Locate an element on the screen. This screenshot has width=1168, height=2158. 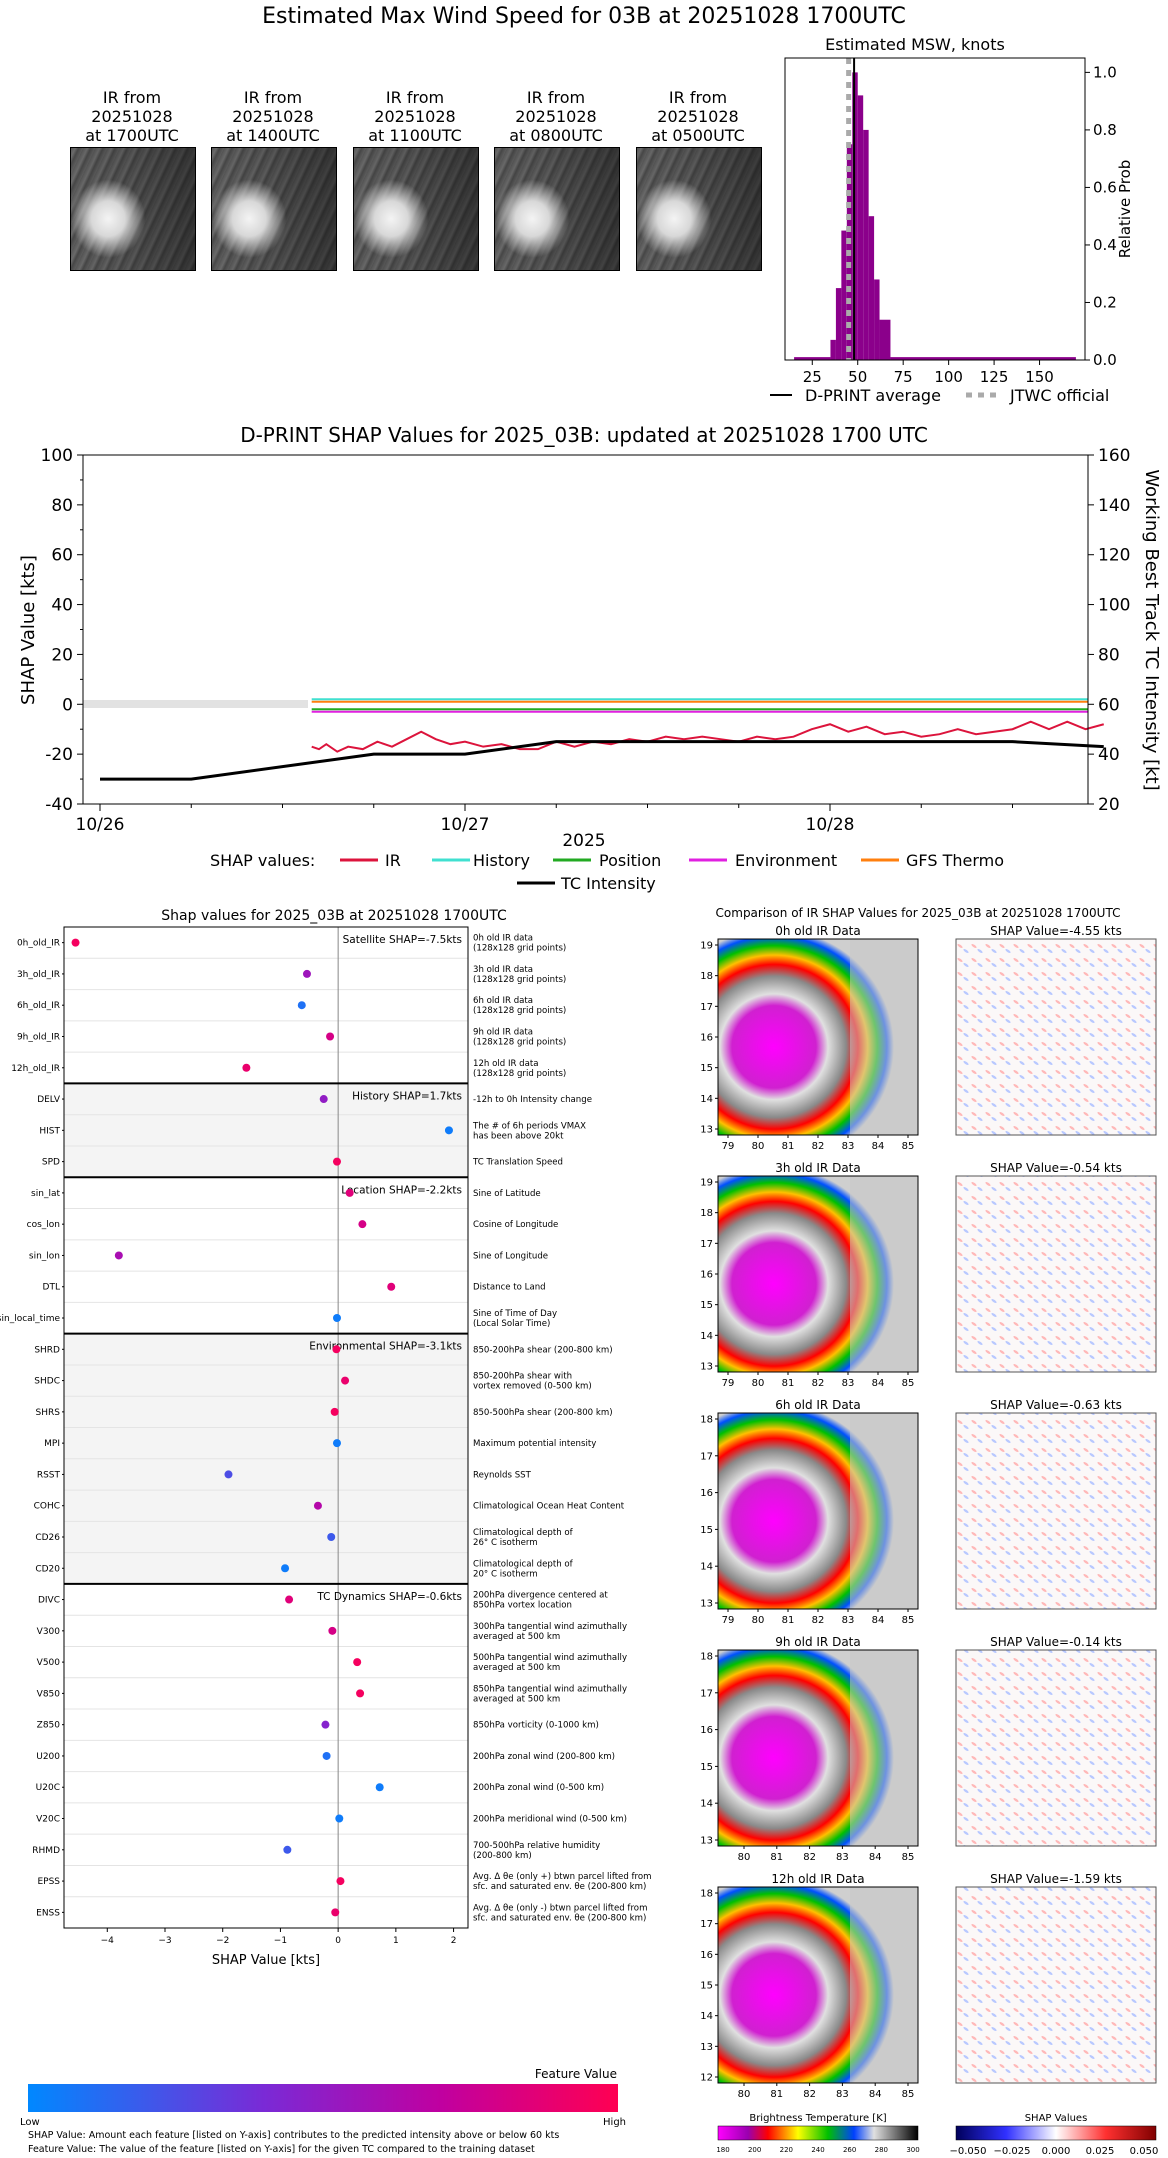
caption-line3: at 1400UTC is located at coordinates (273, 135).